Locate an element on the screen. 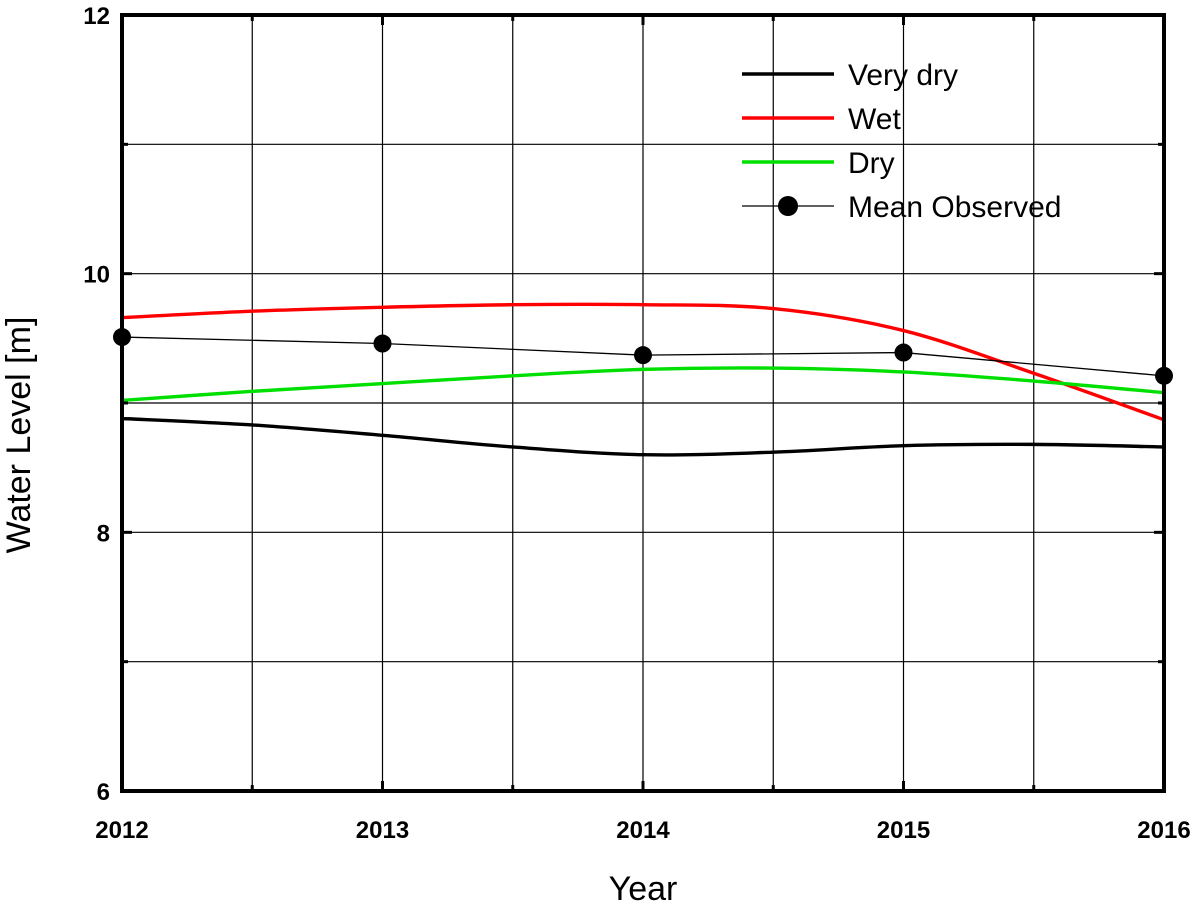 The width and height of the screenshot is (1200, 914). y-tick-label: 8 is located at coordinates (103, 533).